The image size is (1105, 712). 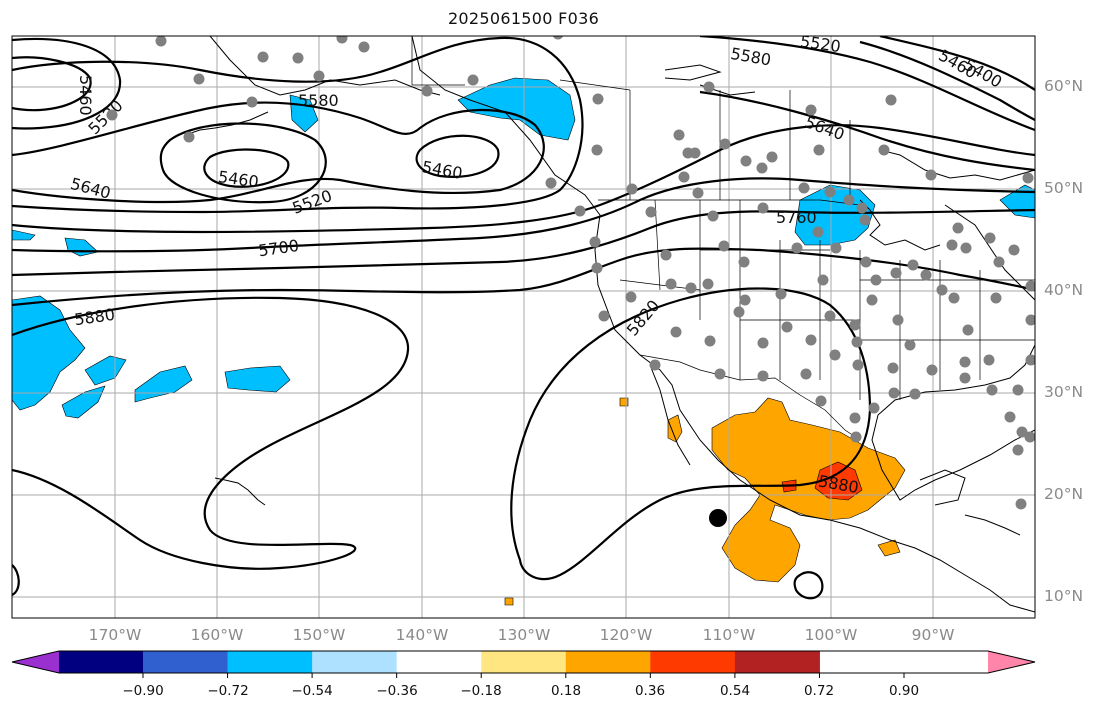 What do you see at coordinates (397, 691) in the screenshot?
I see `colorbar-tick: −0.36` at bounding box center [397, 691].